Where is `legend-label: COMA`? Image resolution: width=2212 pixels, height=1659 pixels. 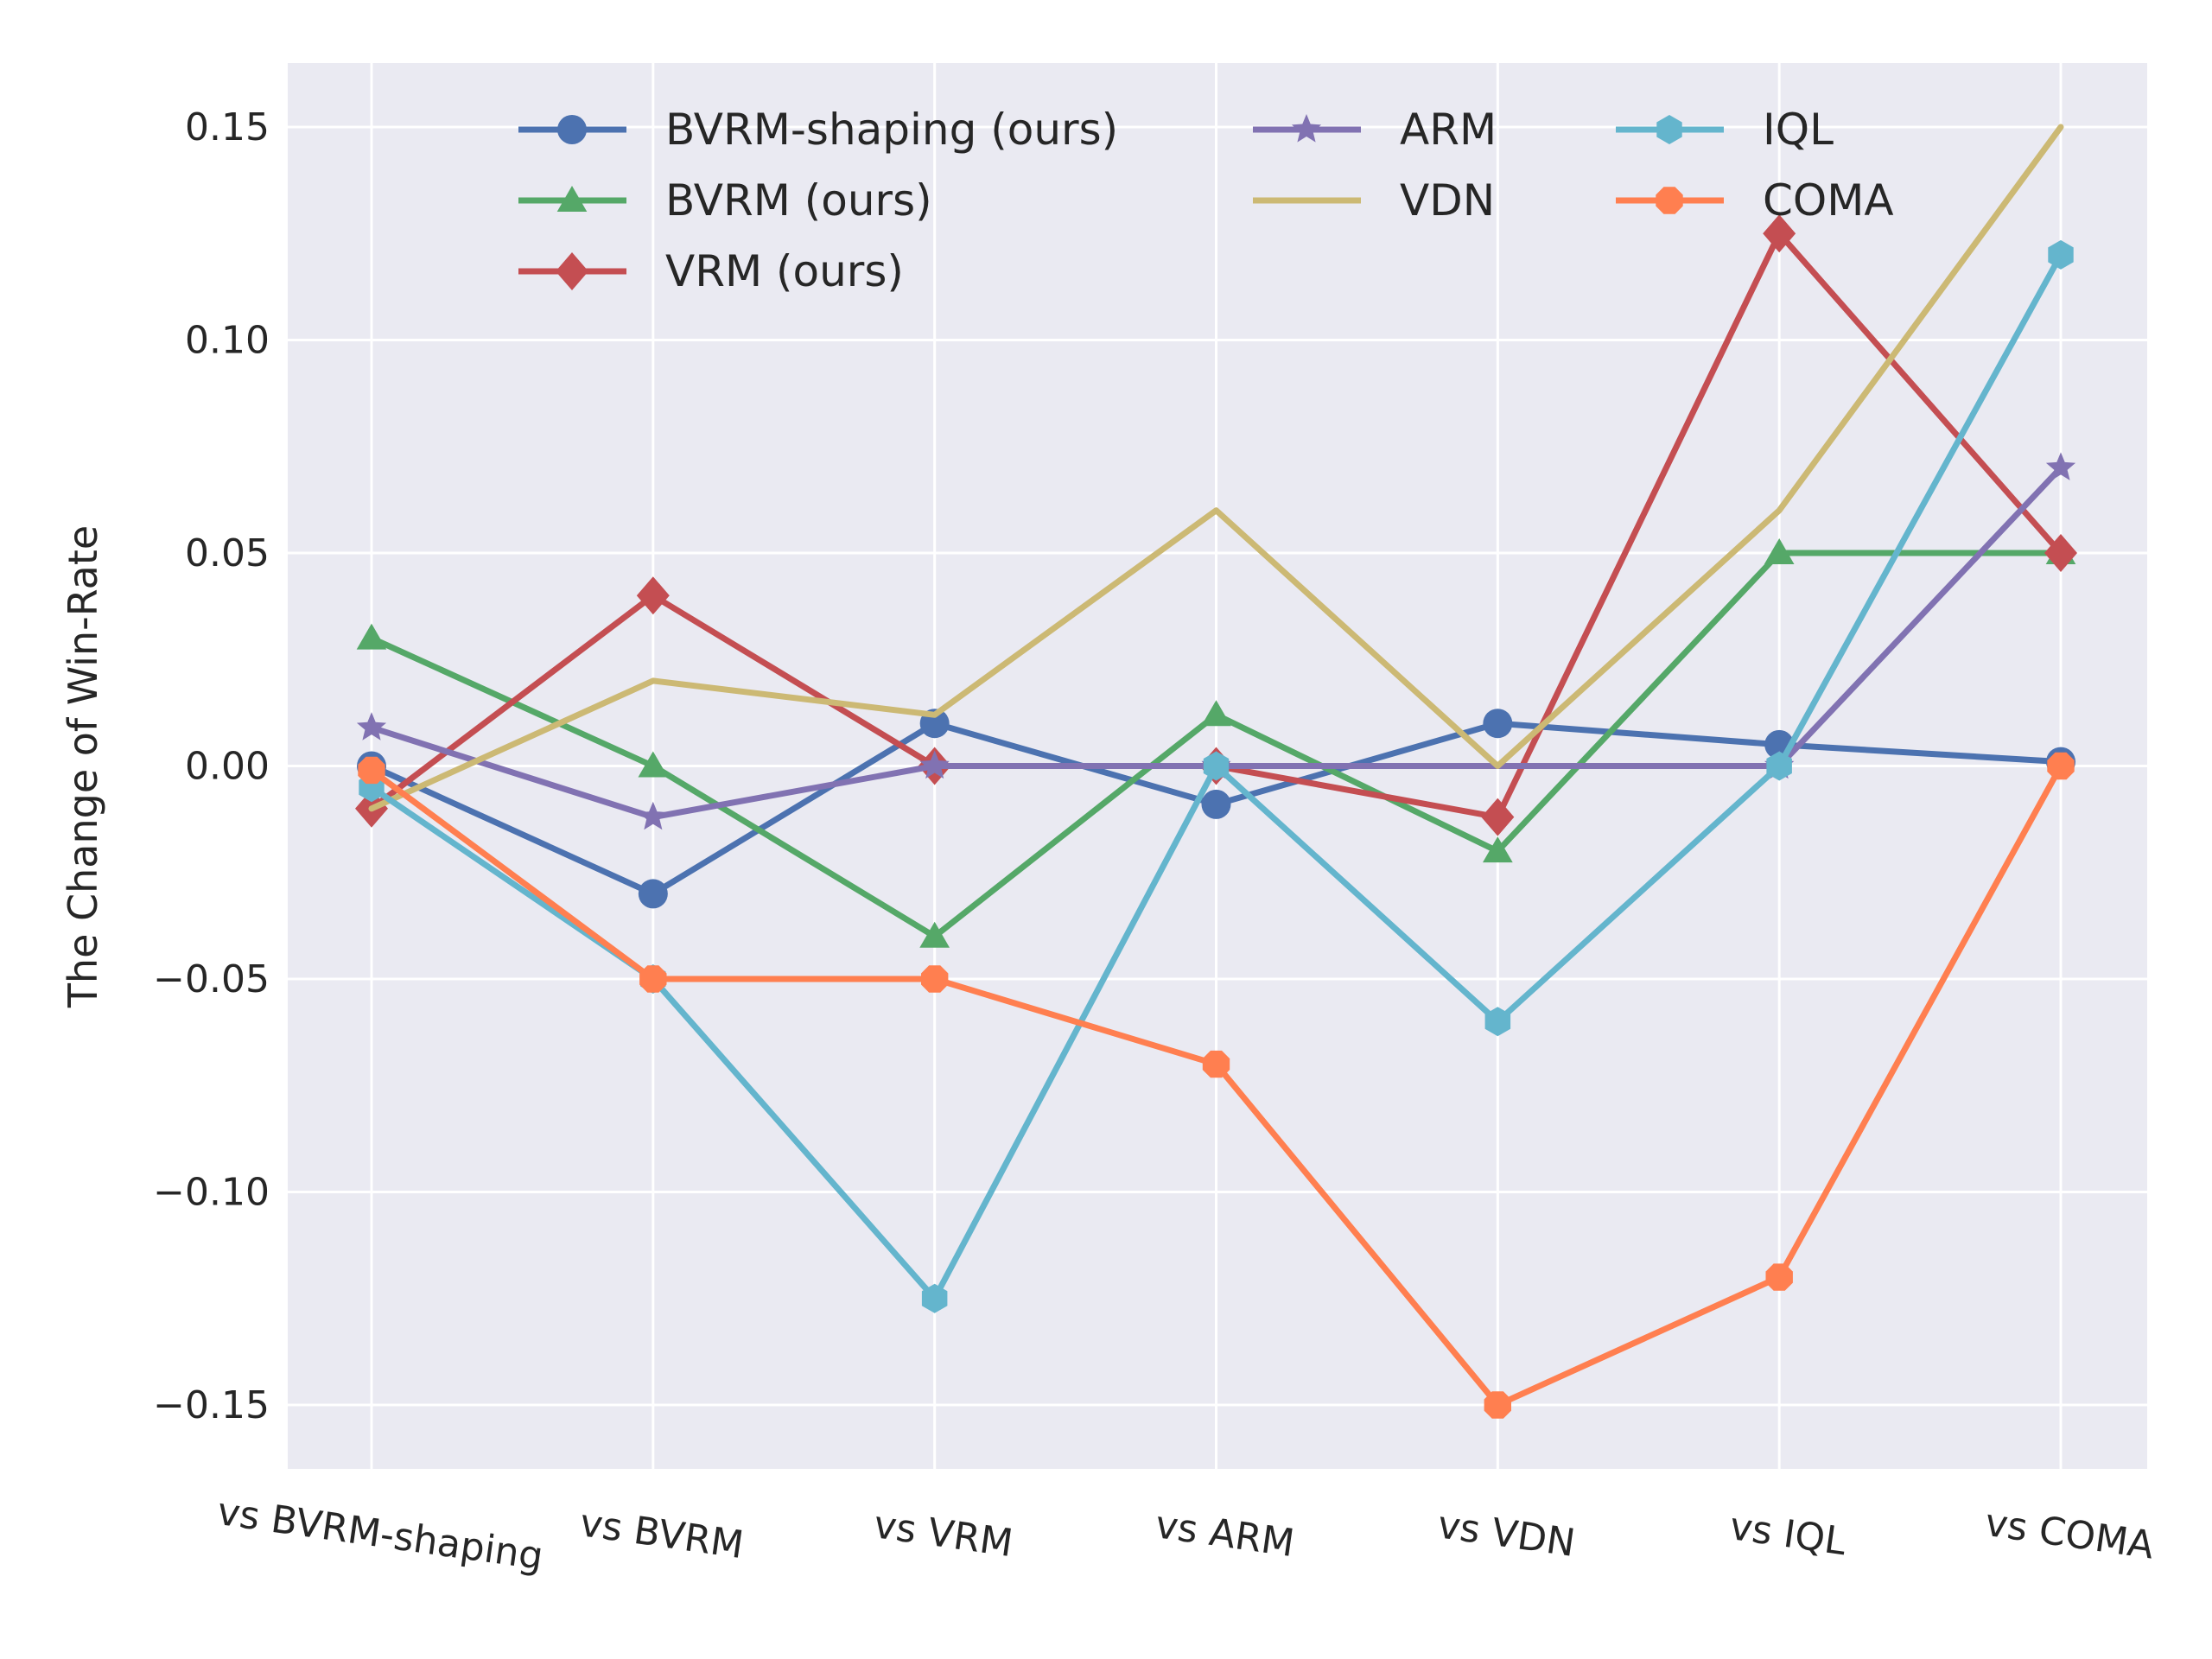
legend-label: COMA is located at coordinates (1828, 200).